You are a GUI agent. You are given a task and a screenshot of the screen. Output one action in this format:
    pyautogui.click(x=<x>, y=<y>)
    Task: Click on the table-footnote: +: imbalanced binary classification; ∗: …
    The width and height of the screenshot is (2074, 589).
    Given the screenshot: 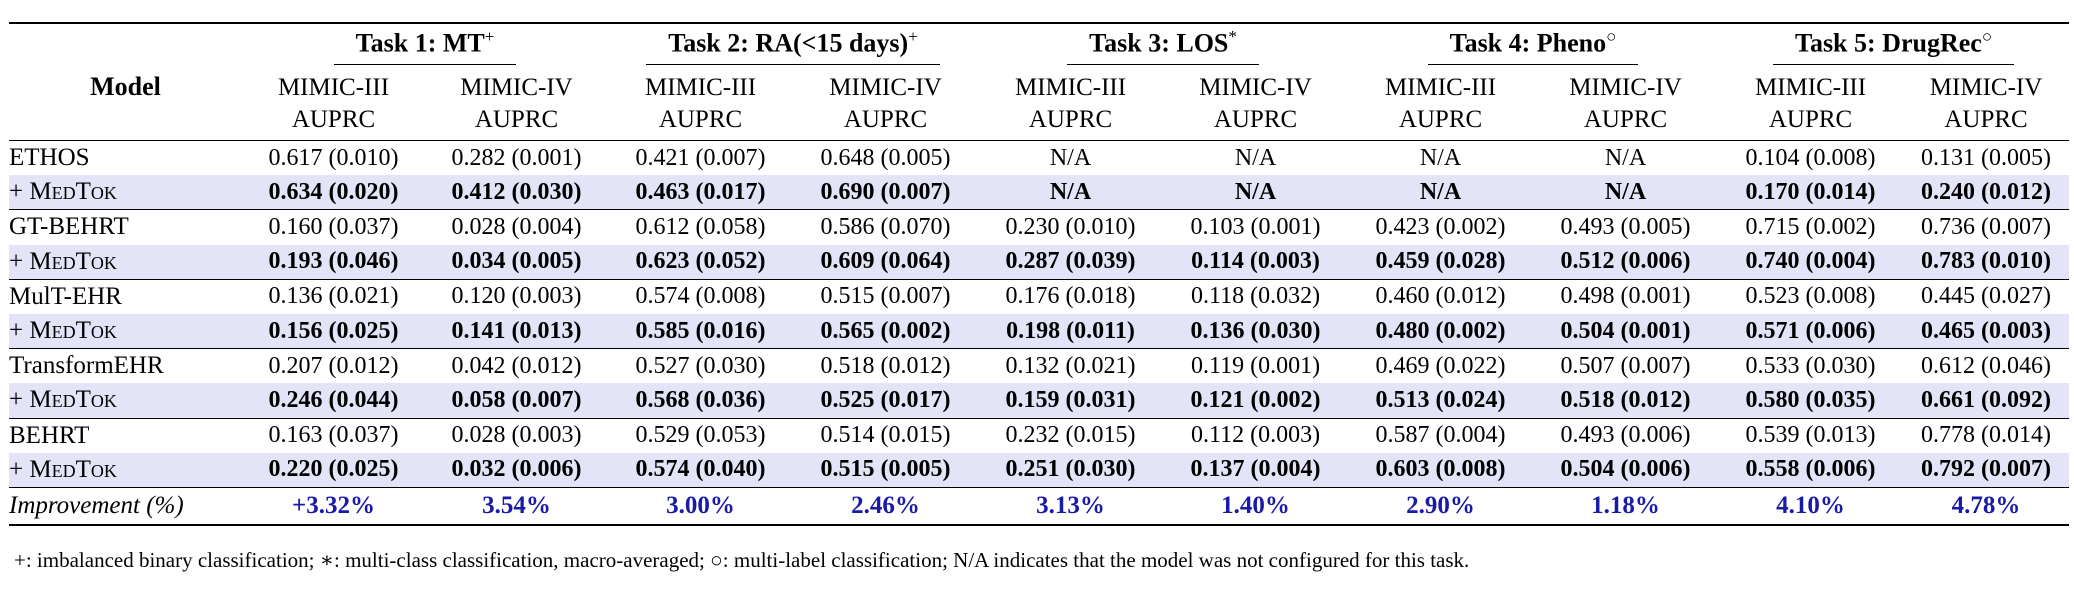 What is the action you would take?
    pyautogui.click(x=742, y=560)
    